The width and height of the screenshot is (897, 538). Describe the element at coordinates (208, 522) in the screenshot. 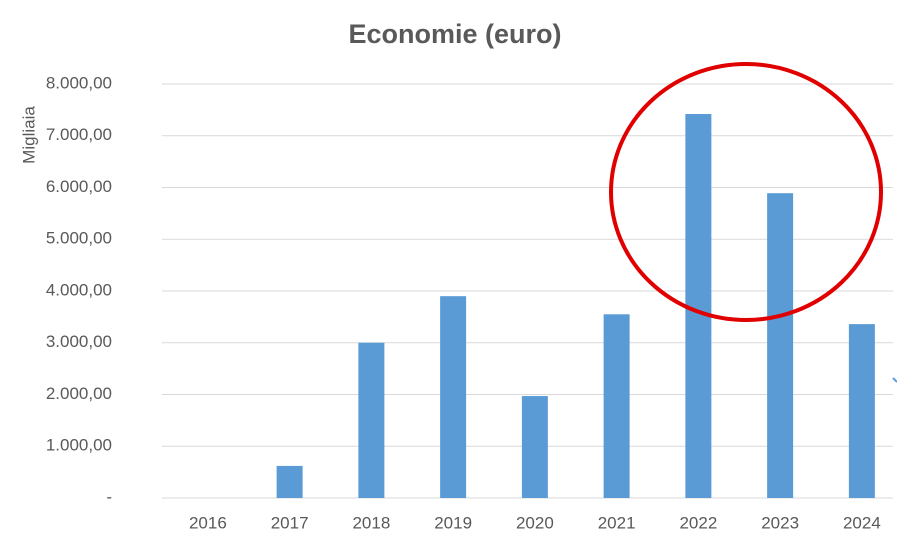

I see `x-tick-label: 2016` at that location.